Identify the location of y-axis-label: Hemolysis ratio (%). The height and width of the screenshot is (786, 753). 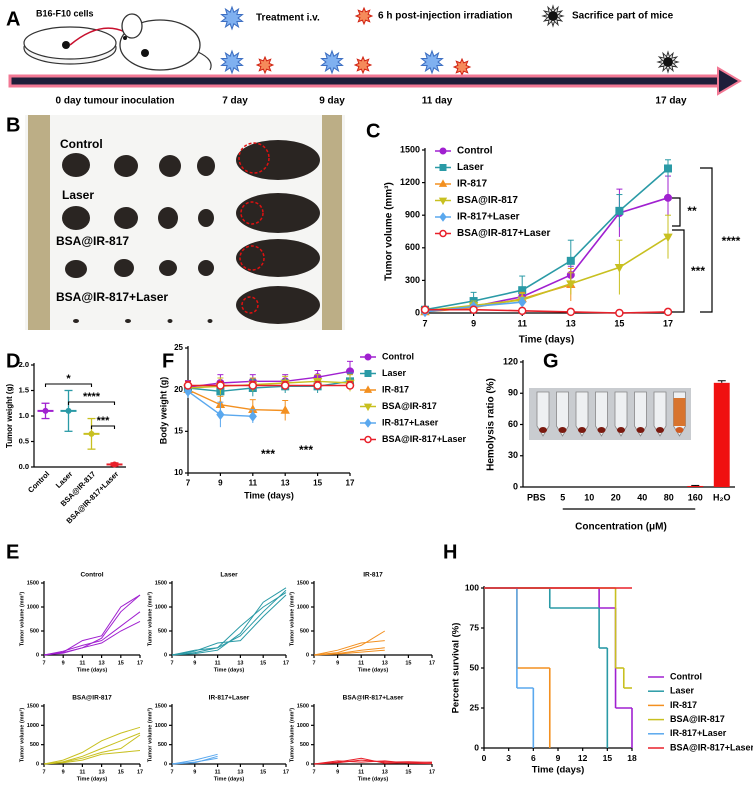
(491, 424).